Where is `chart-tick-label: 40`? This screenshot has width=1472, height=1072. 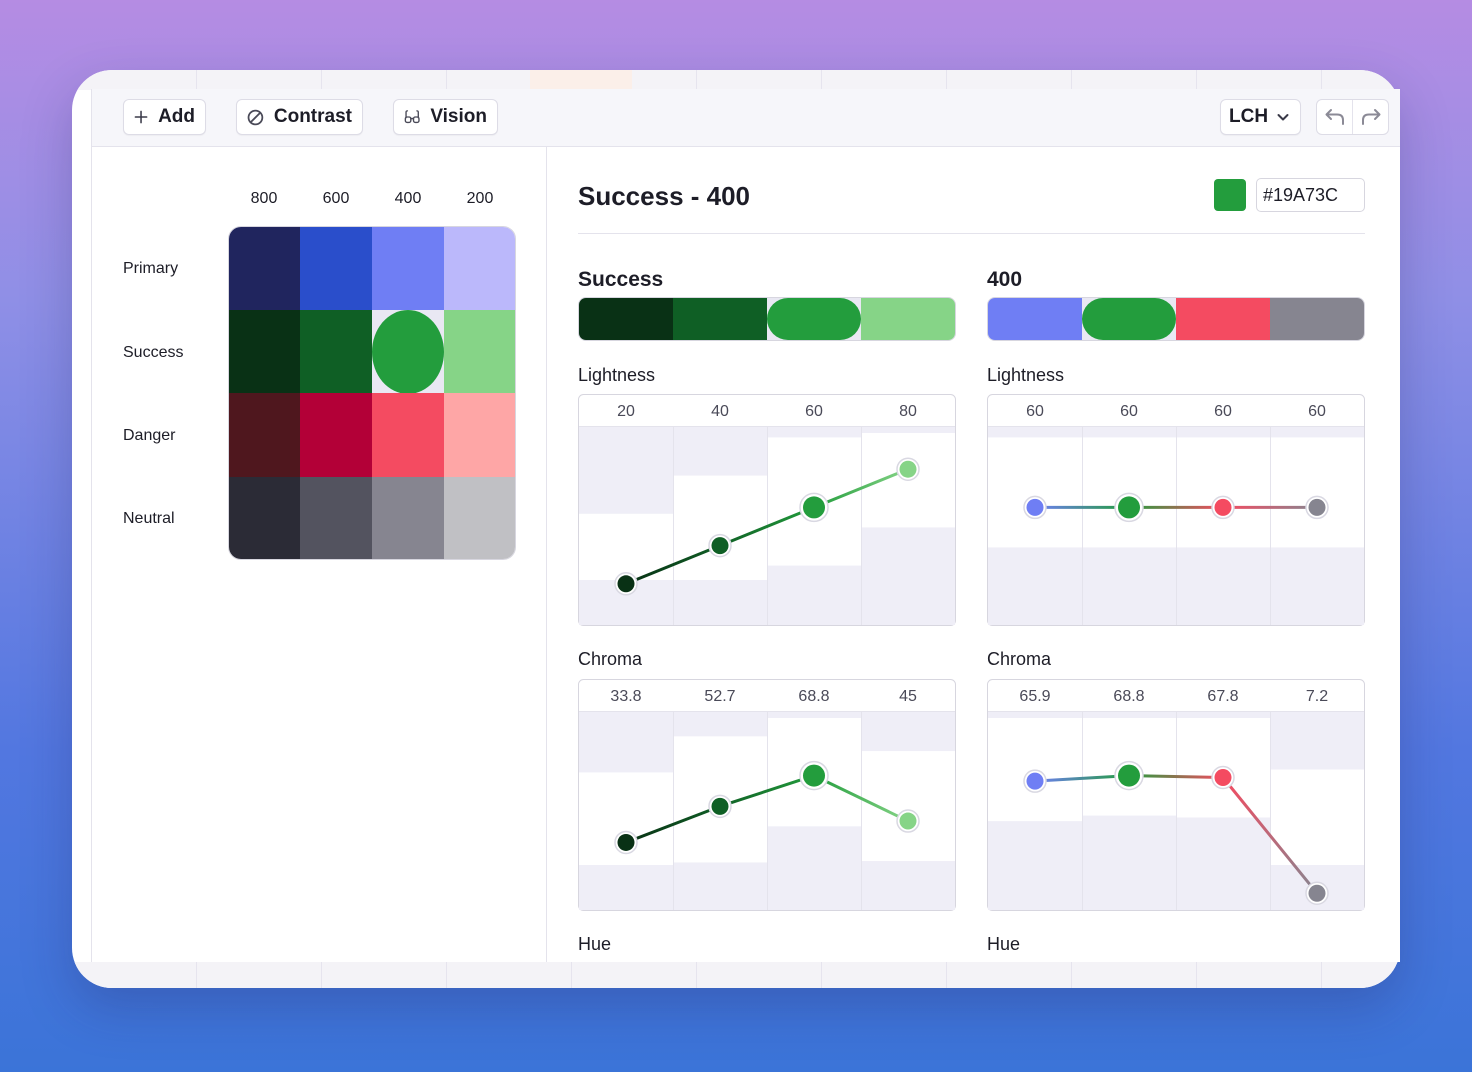 chart-tick-label: 40 is located at coordinates (720, 411).